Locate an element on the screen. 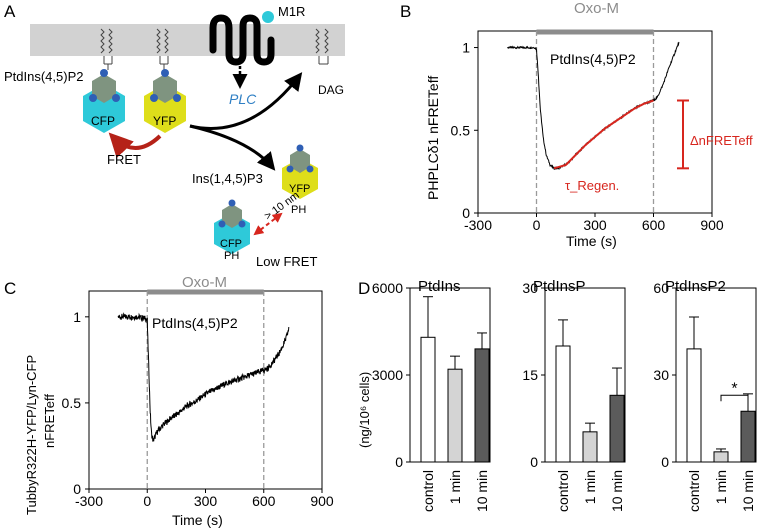 The width and height of the screenshot is (763, 531). dag-label: DAG is located at coordinates (331, 90).